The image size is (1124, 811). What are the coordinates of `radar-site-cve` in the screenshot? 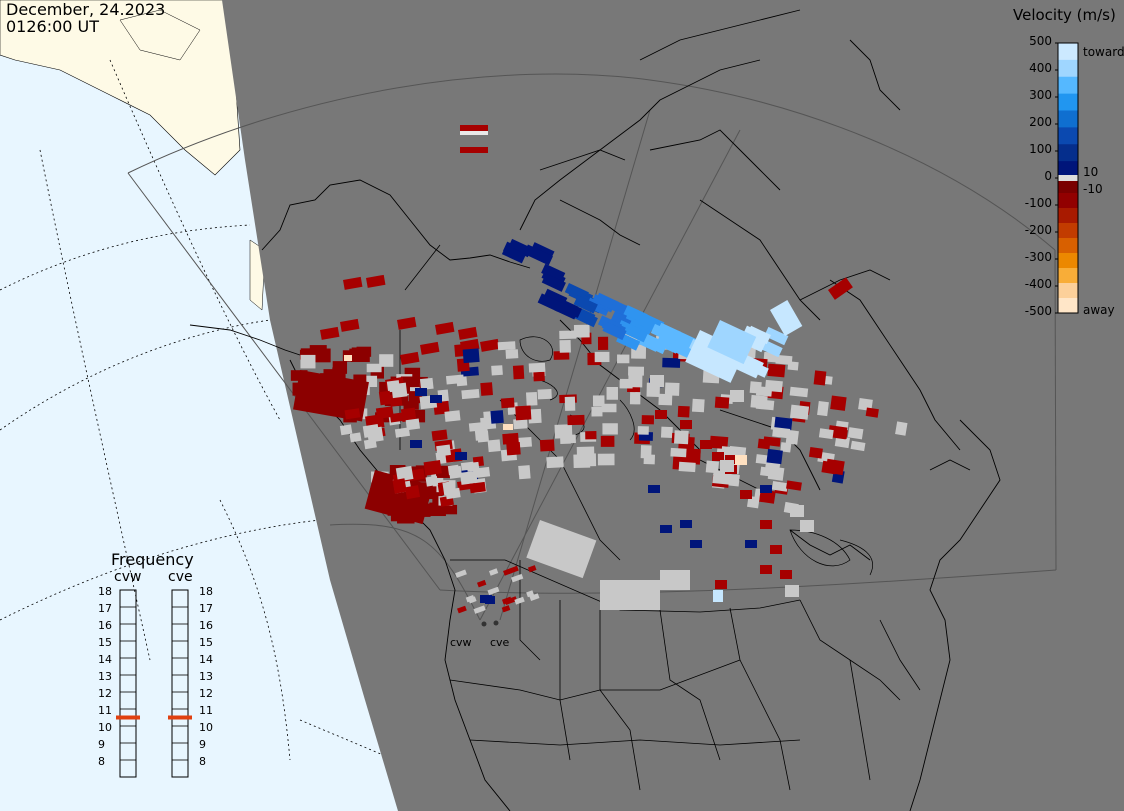 It's located at (496, 623).